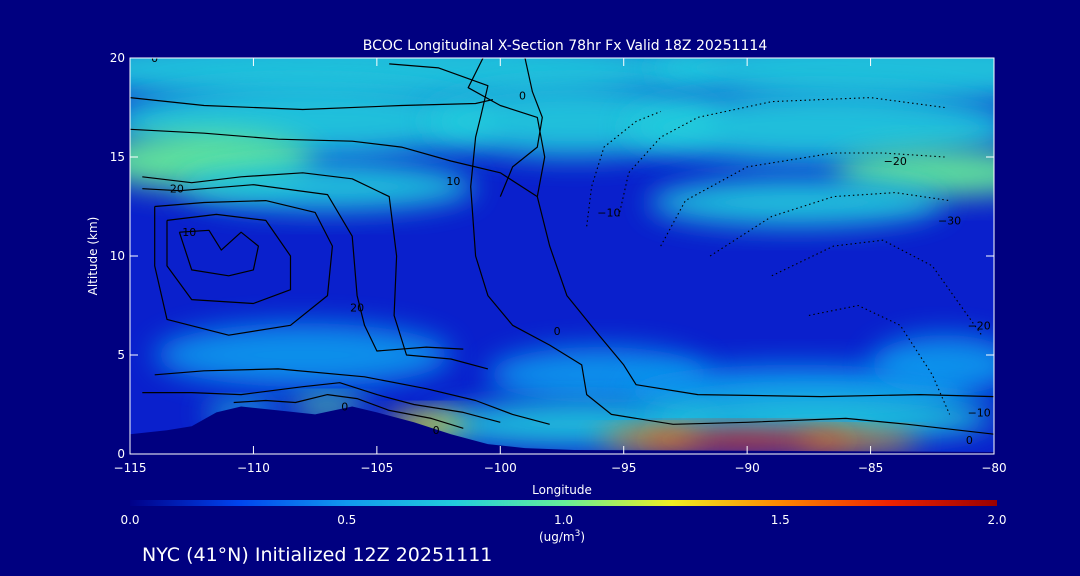 This screenshot has width=1080, height=576. Describe the element at coordinates (746, 468) in the screenshot. I see `x-tick-label: −90` at that location.